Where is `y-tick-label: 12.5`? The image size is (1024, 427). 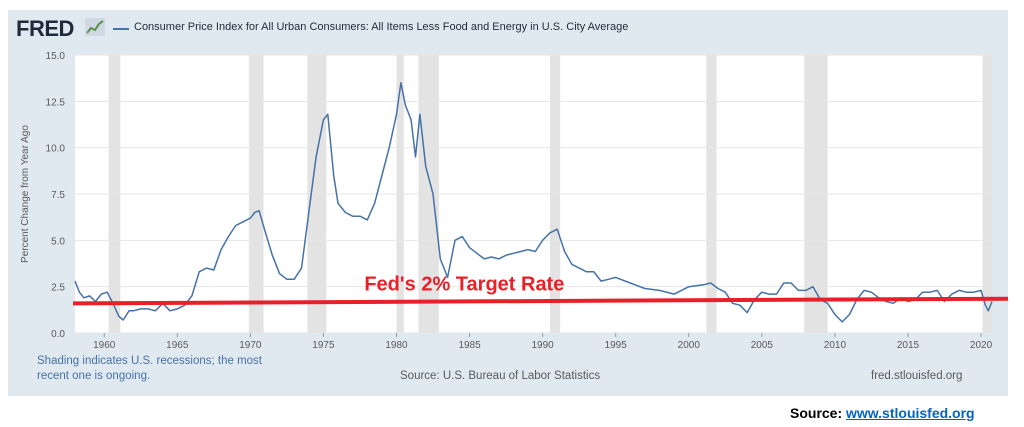 y-tick-label: 12.5 is located at coordinates (56, 102).